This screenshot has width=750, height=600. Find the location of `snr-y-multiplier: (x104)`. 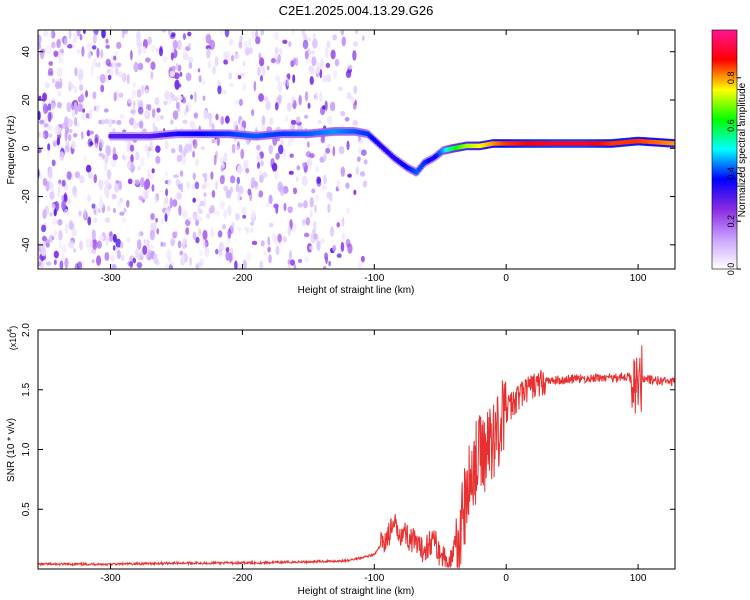

snr-y-multiplier: (x104) is located at coordinates (12, 338).